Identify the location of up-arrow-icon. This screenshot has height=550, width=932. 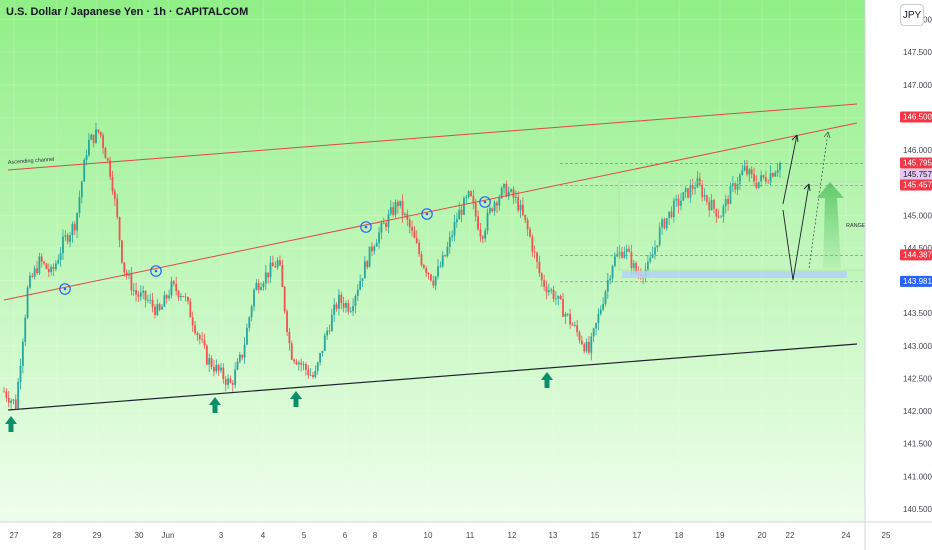
(215, 405).